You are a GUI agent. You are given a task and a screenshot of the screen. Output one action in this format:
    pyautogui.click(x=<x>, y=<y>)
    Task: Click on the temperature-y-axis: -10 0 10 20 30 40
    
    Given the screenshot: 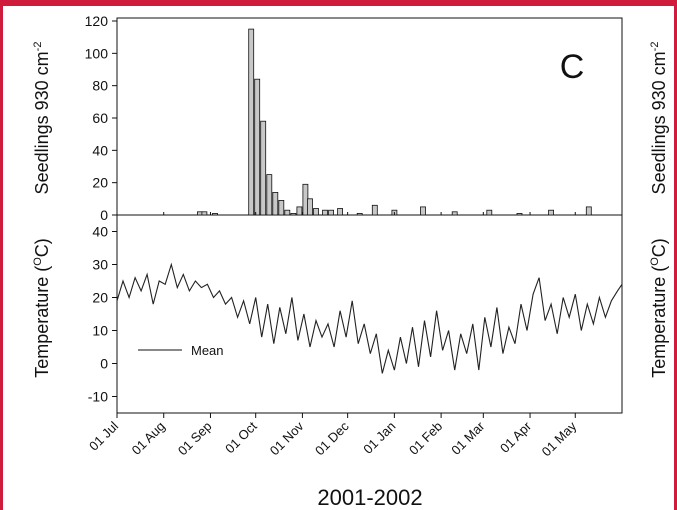 What is the action you would take?
    pyautogui.click(x=102, y=314)
    